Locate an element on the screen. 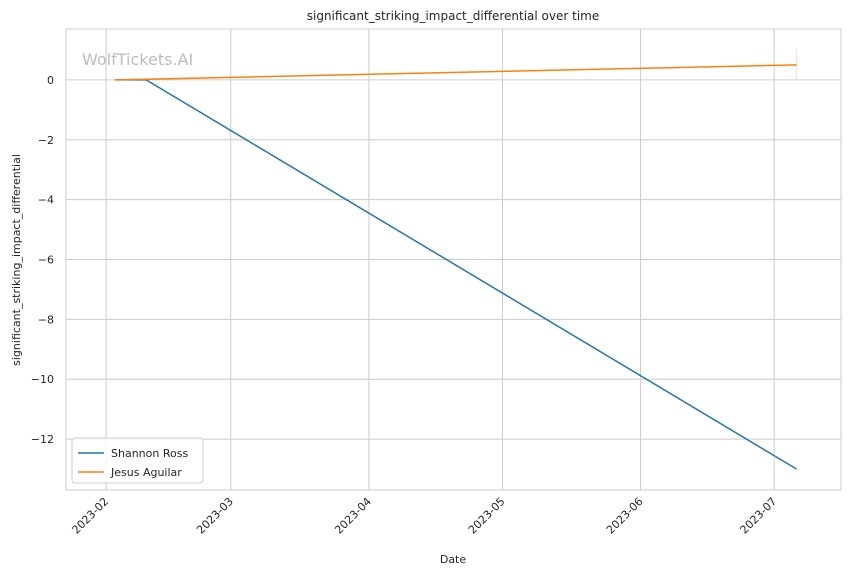 Image resolution: width=850 pixels, height=575 pixels. y-tick-label: −8 is located at coordinates (46, 319).